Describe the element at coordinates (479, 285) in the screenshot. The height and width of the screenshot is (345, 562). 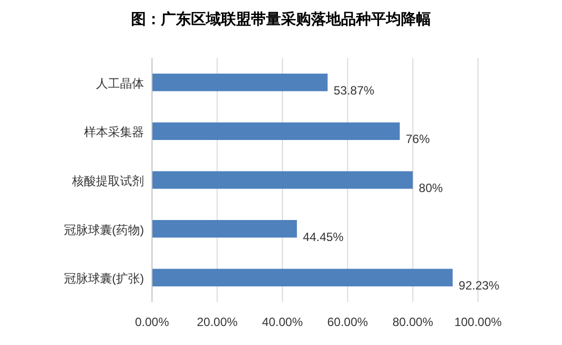
I see `data-label: 92.23%` at that location.